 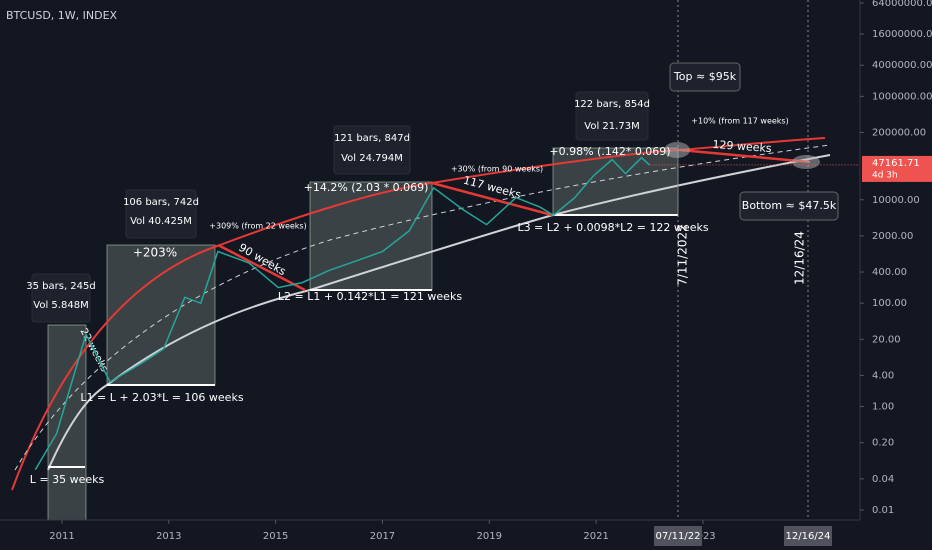 I want to click on x-tick-label: 2019, so click(x=489, y=536).